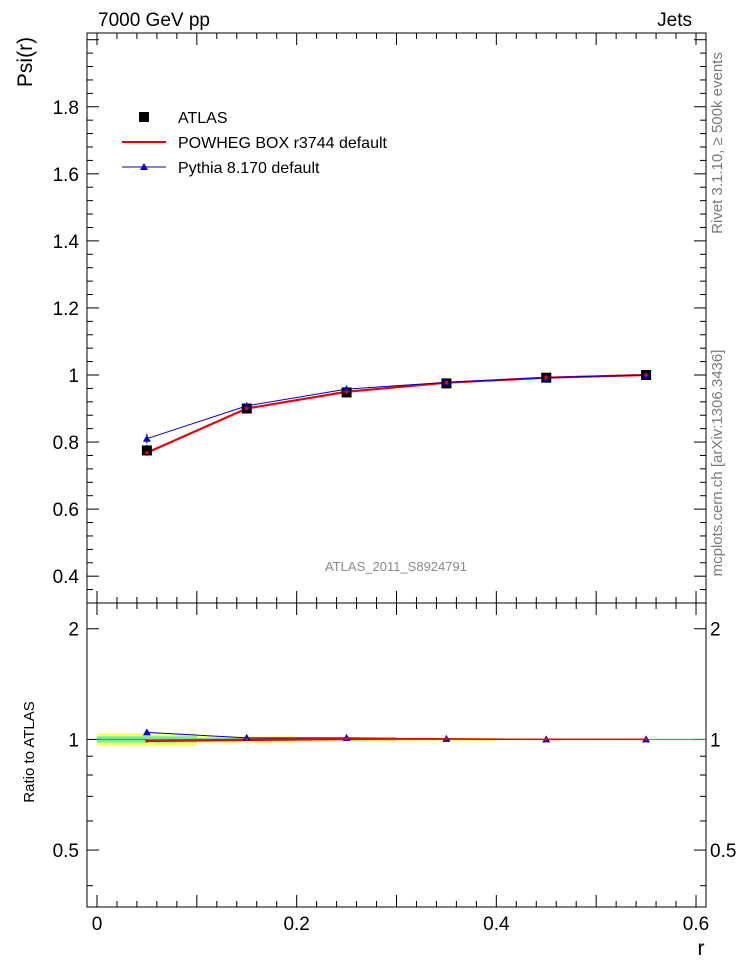  Describe the element at coordinates (723, 851) in the screenshot. I see `ratio-y-tick-label-right: 0.5` at that location.